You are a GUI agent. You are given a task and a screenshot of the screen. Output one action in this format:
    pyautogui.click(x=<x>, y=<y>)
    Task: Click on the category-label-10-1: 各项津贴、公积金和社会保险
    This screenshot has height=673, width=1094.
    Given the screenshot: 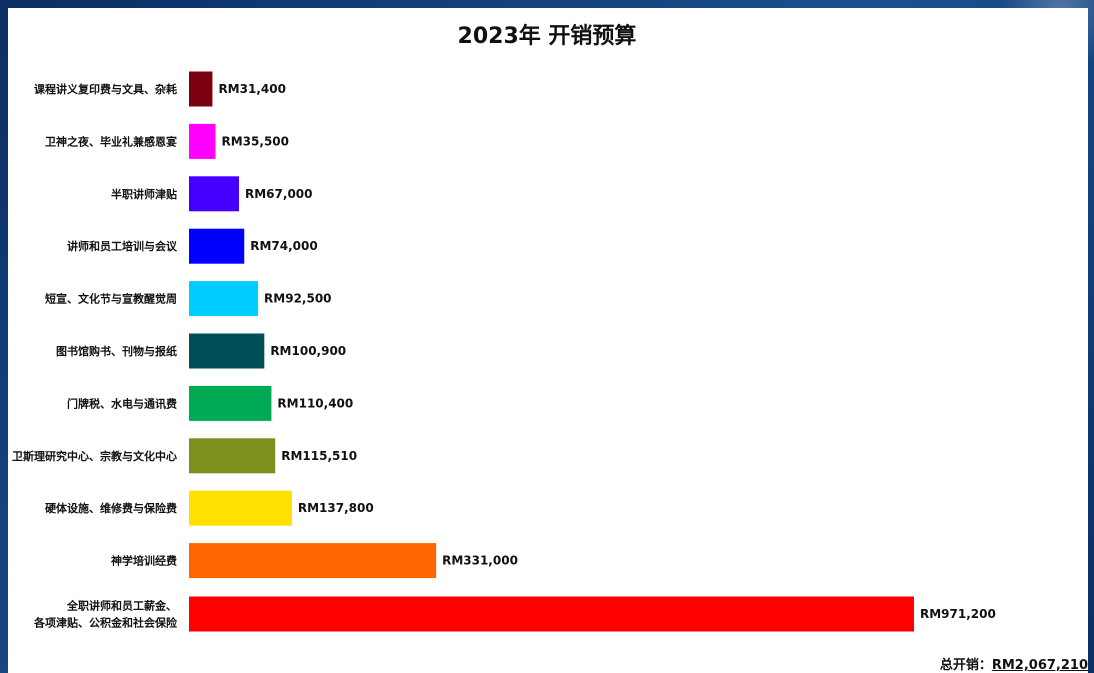 What is the action you would take?
    pyautogui.click(x=105, y=623)
    